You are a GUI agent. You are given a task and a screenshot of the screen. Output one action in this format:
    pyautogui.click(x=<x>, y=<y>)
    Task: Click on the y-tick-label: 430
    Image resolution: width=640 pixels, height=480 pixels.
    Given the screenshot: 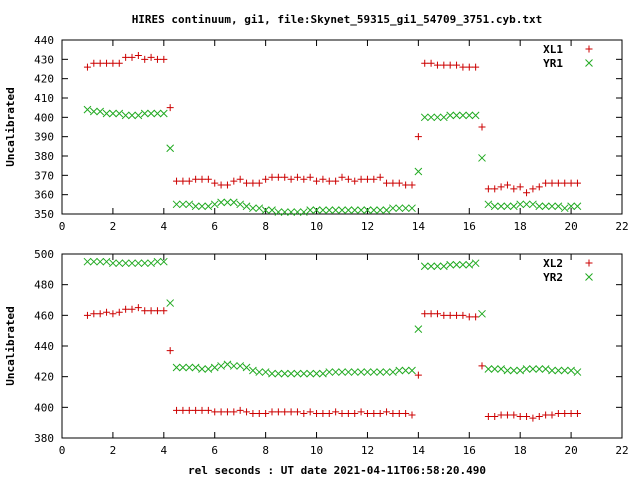 What is the action you would take?
    pyautogui.click(x=44, y=59)
    